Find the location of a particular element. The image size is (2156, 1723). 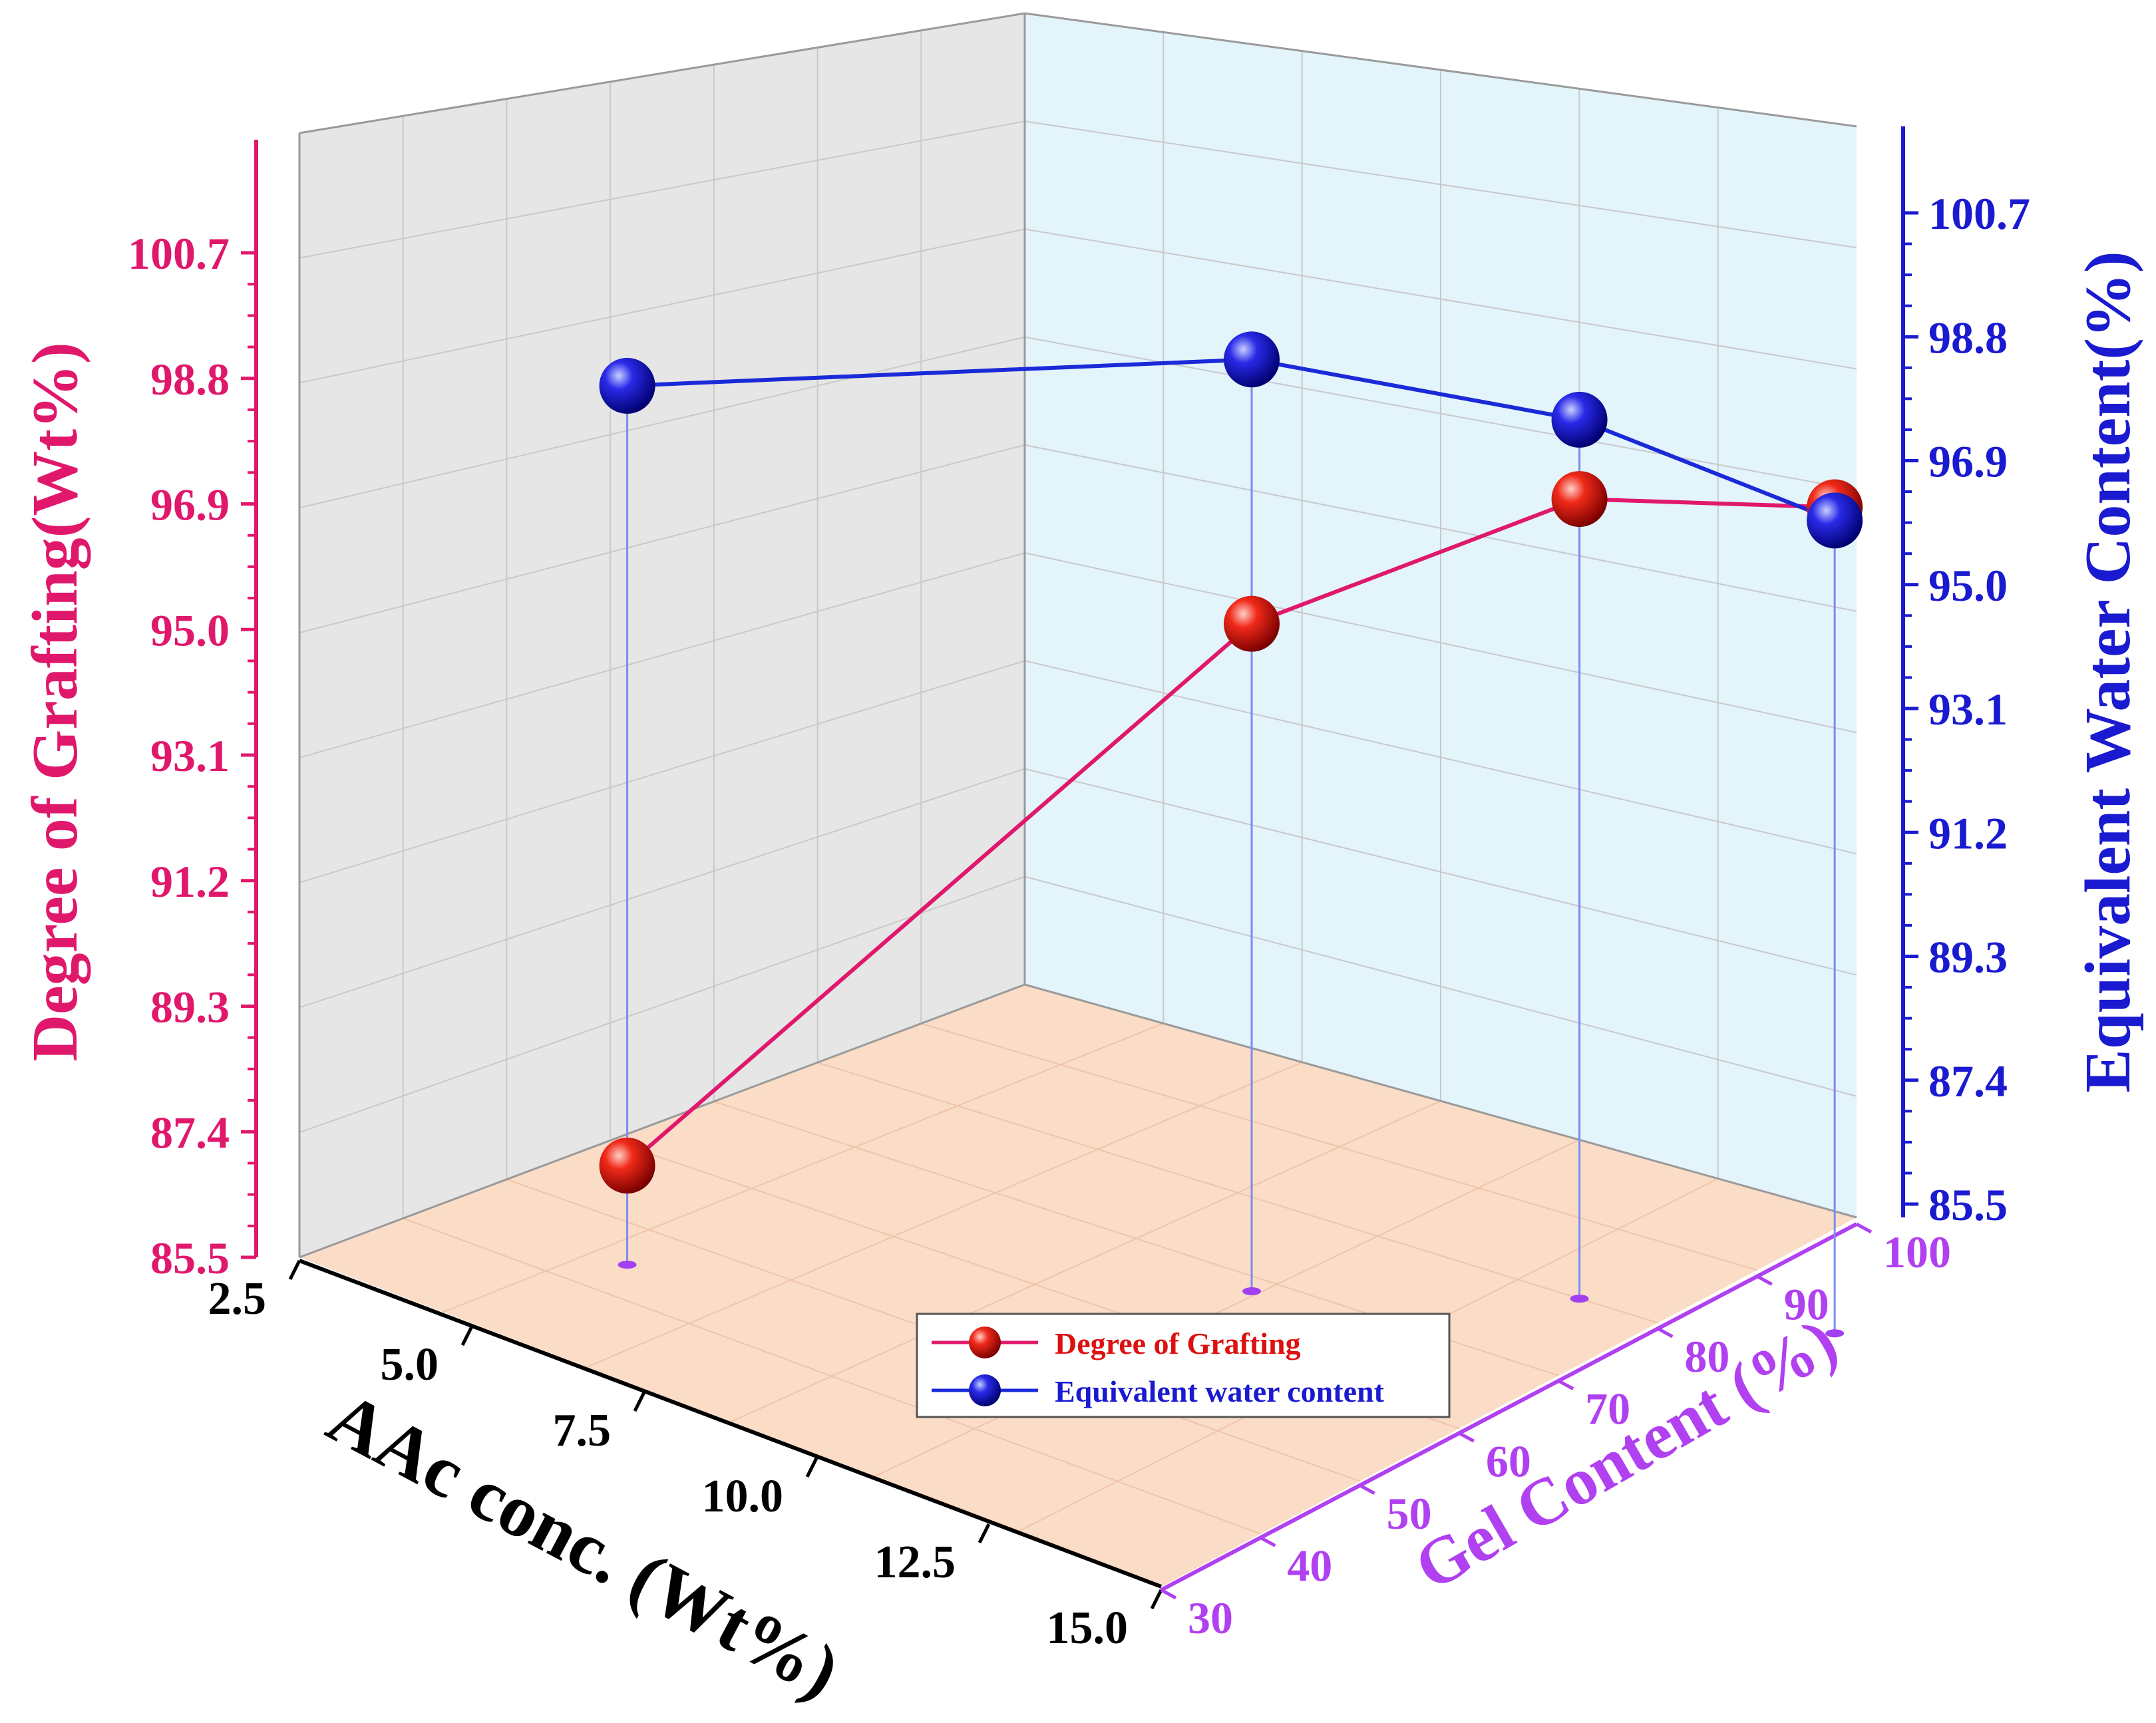

right-y-tick-label: 93.1 is located at coordinates (1968, 709).